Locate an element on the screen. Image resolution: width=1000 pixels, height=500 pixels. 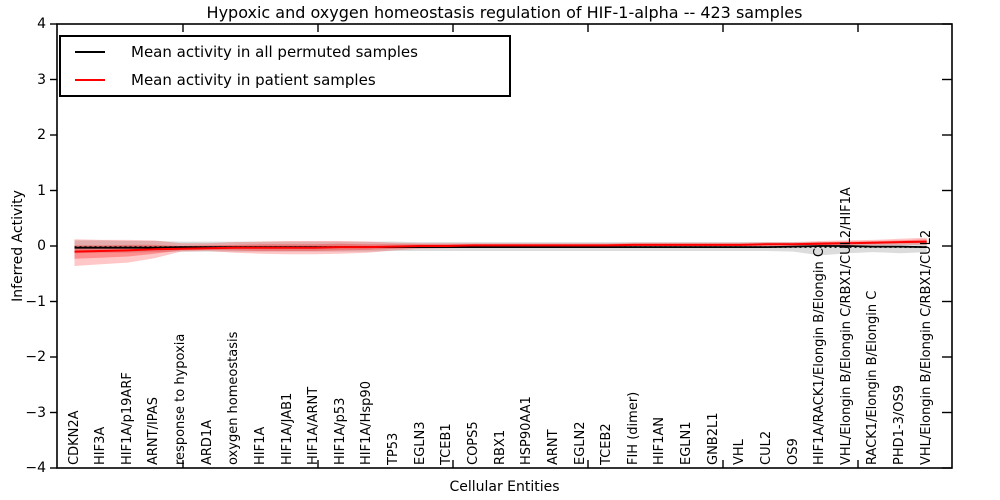
legend-item-patient: Mean activity in patient samples is located at coordinates (285, 80).